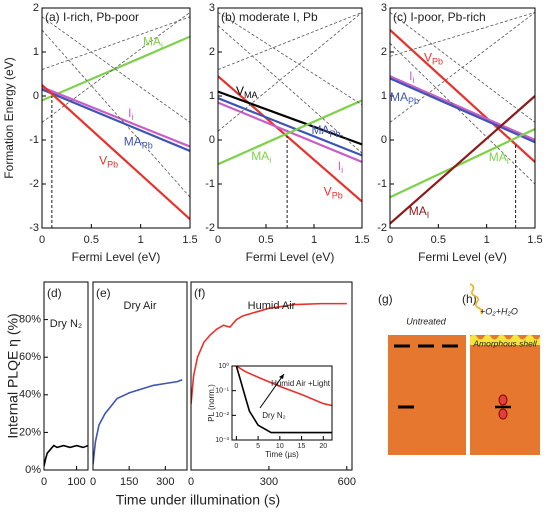 The image size is (546, 517). What do you see at coordinates (76, 482) in the screenshot?
I see `x-tick-label: 100` at bounding box center [76, 482].